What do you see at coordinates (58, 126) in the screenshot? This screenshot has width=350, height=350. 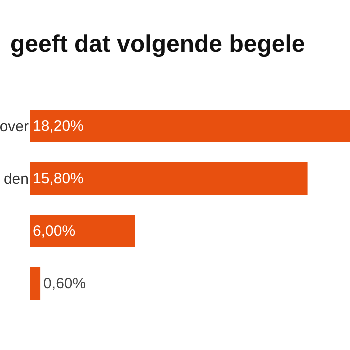 I see `data-label: 18,20%` at bounding box center [58, 126].